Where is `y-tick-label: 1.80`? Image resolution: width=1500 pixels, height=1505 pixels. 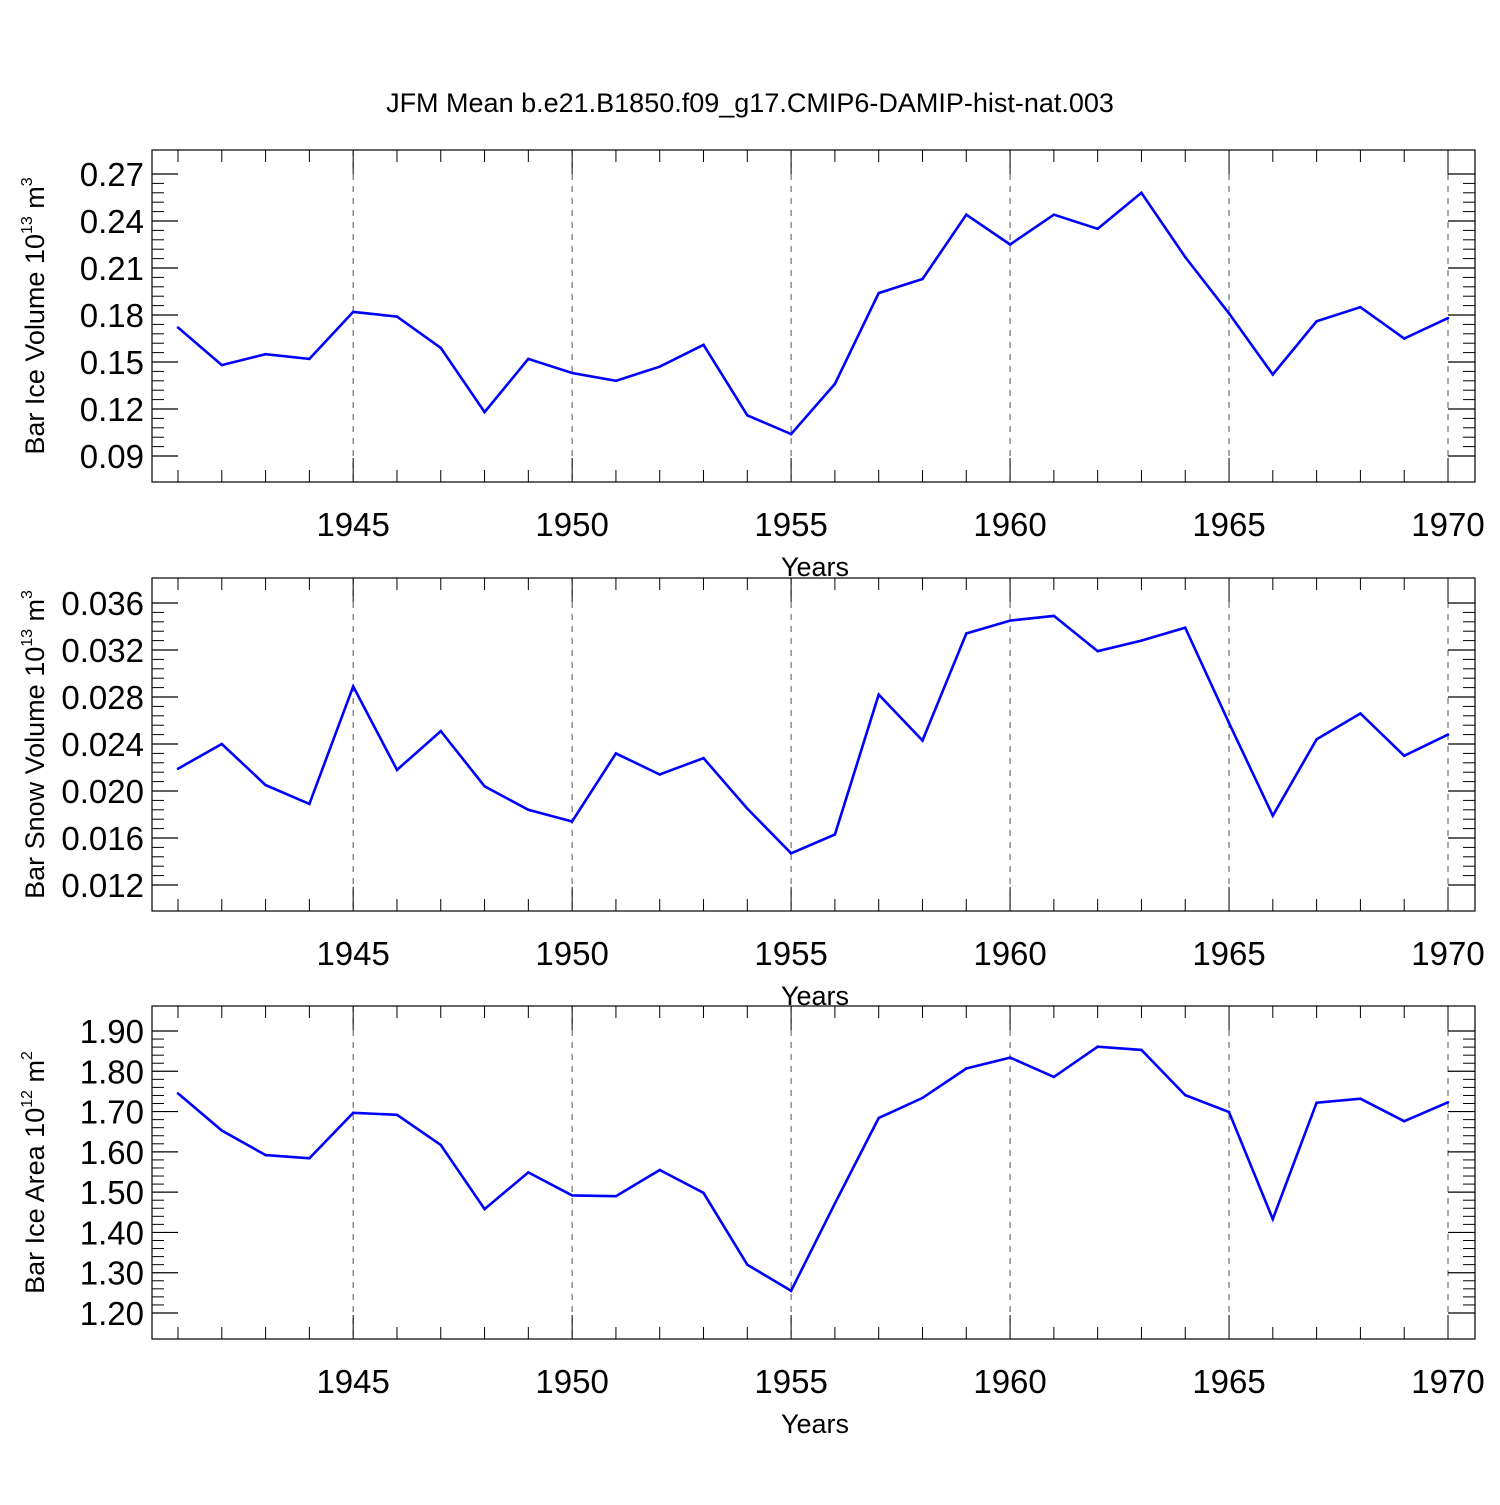
y-tick-label: 1.80 is located at coordinates (112, 1071).